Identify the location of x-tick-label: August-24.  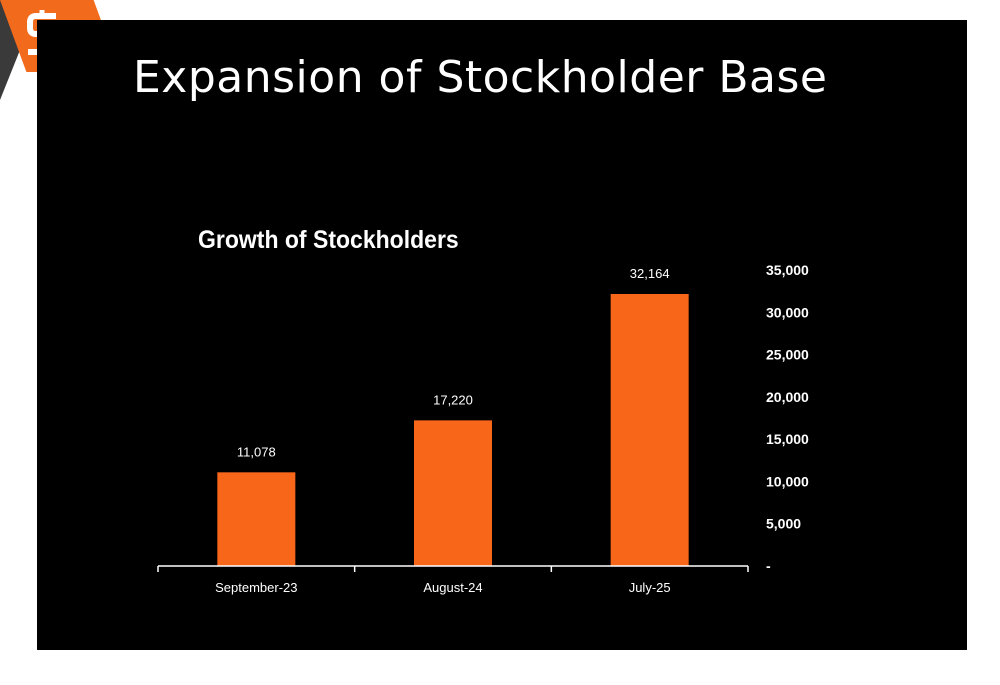
(452, 587).